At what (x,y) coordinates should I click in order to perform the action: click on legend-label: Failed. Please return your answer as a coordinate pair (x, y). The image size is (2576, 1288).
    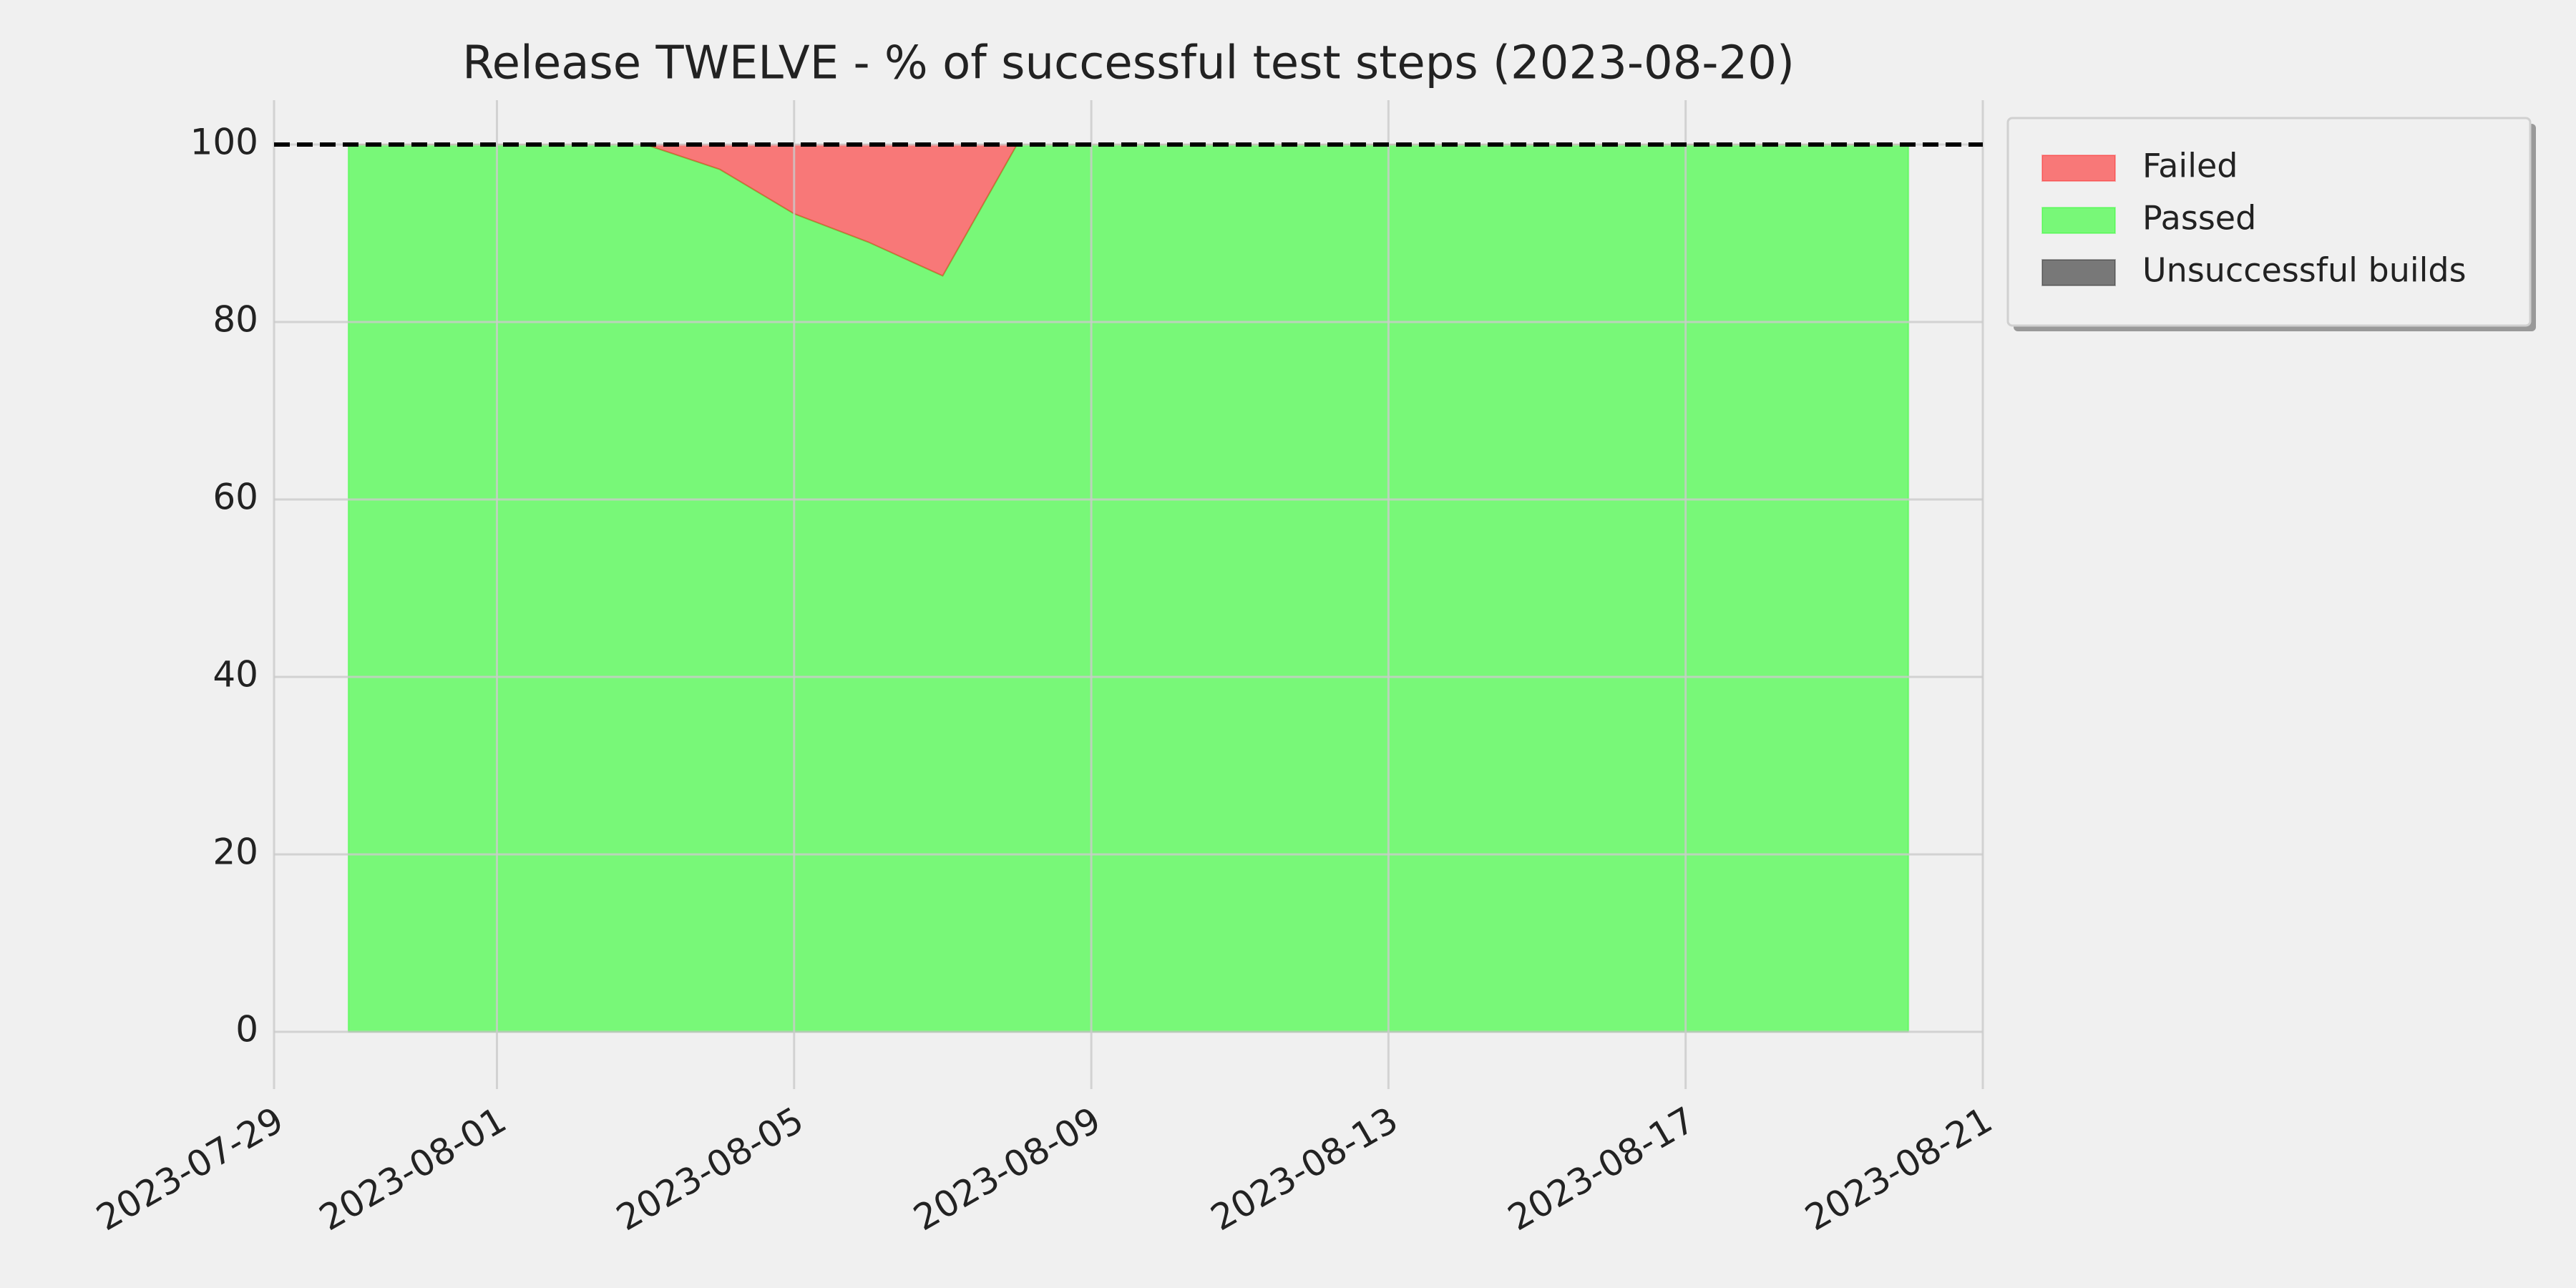
    Looking at the image, I should click on (2190, 166).